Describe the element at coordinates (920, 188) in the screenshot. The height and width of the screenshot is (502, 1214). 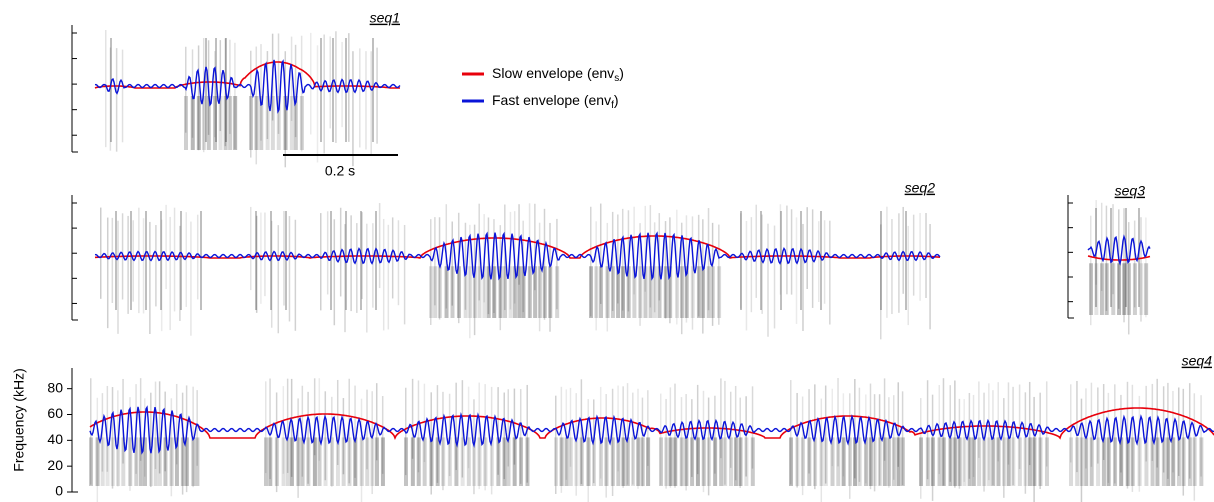
I see `panel-label: seq2` at that location.